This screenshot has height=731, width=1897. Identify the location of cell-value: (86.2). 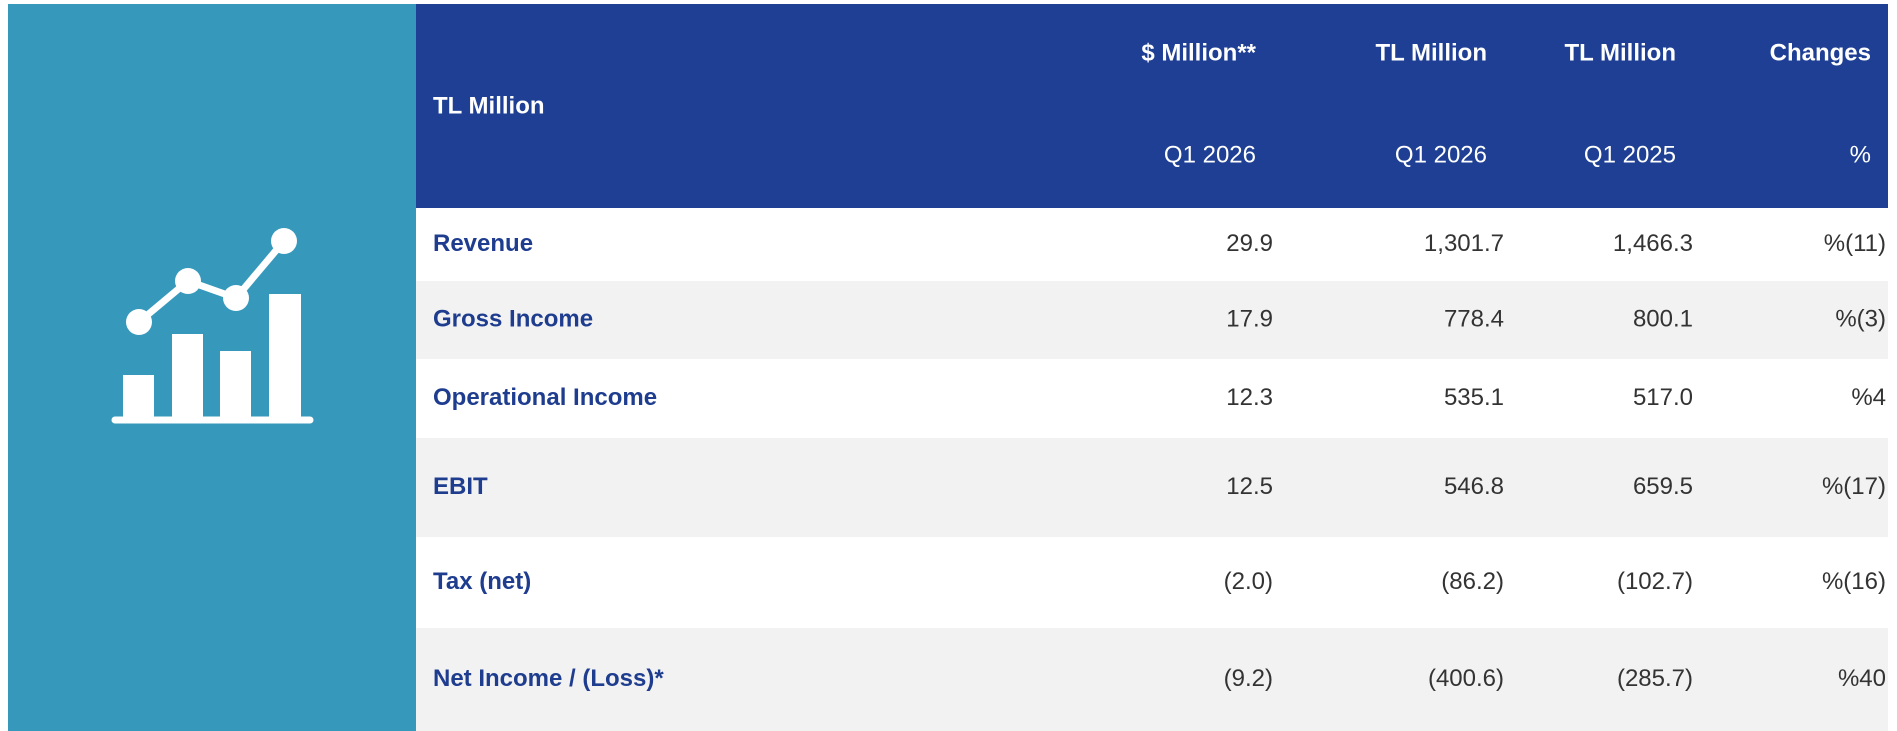
(1472, 581).